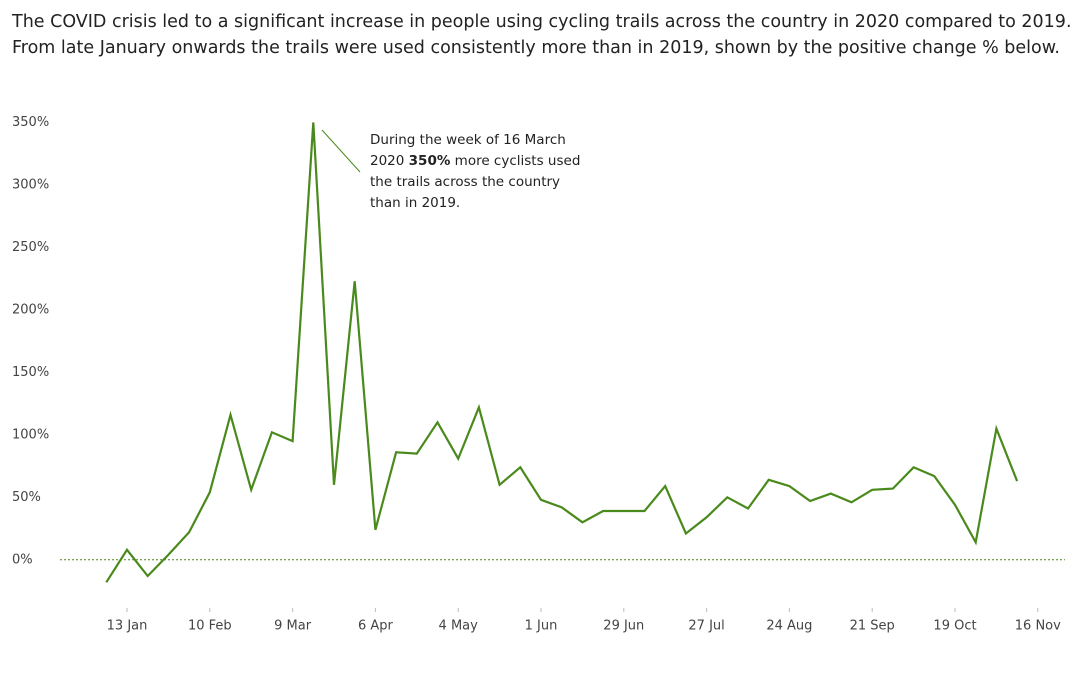  What do you see at coordinates (518, 161) in the screenshot?
I see `annotation-text: more cyclists used` at bounding box center [518, 161].